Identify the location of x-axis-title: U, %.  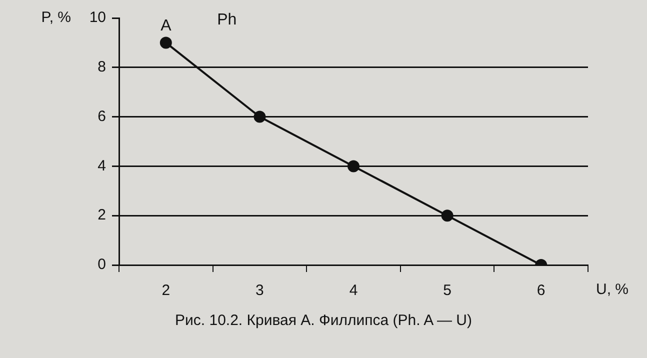
(612, 289).